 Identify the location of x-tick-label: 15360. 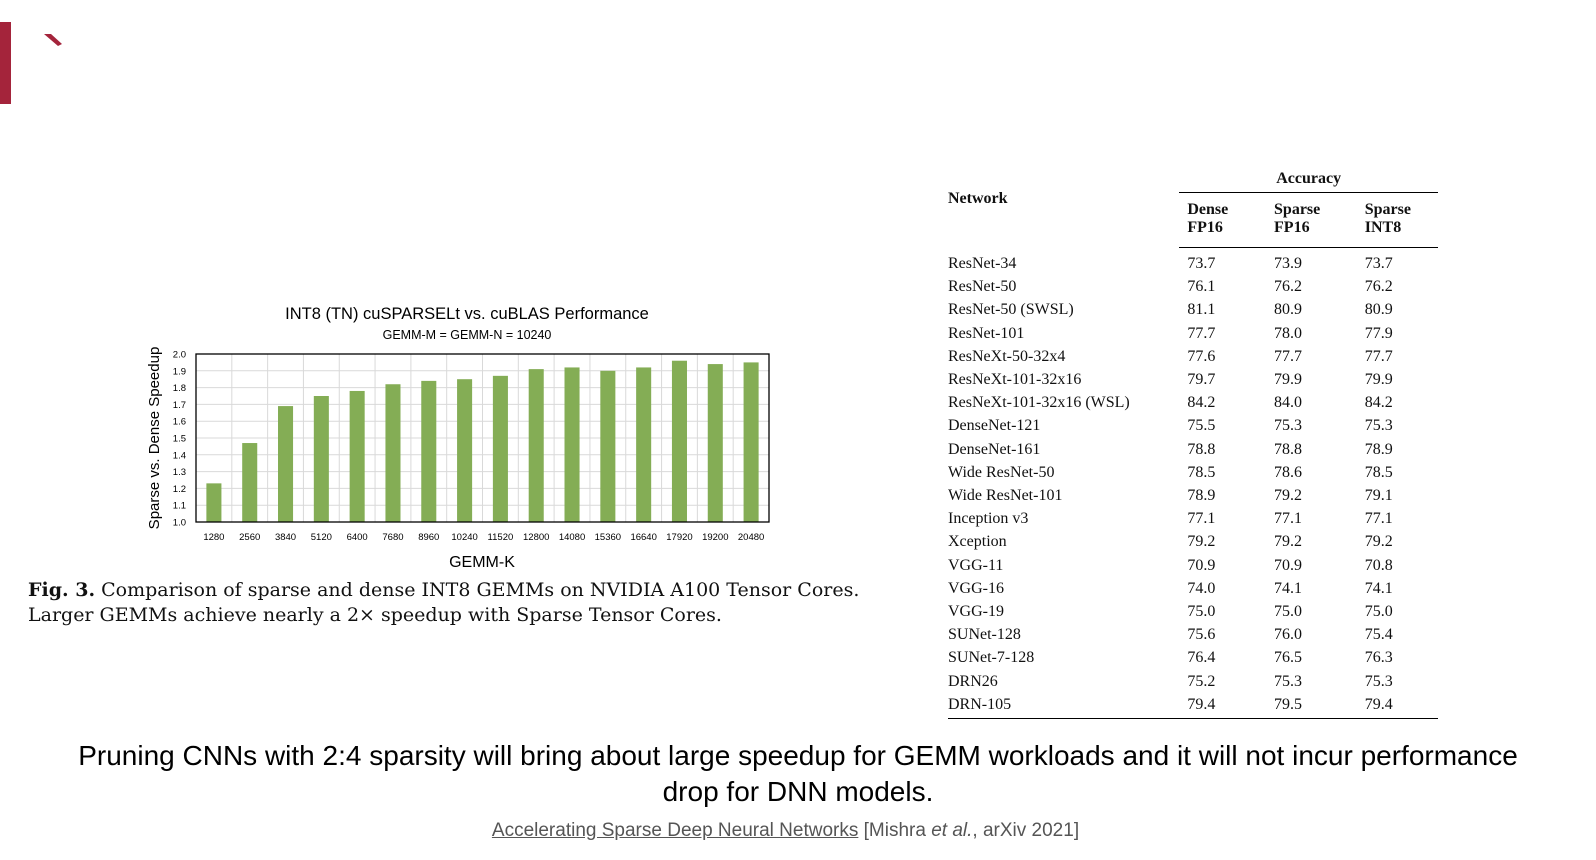
(608, 537).